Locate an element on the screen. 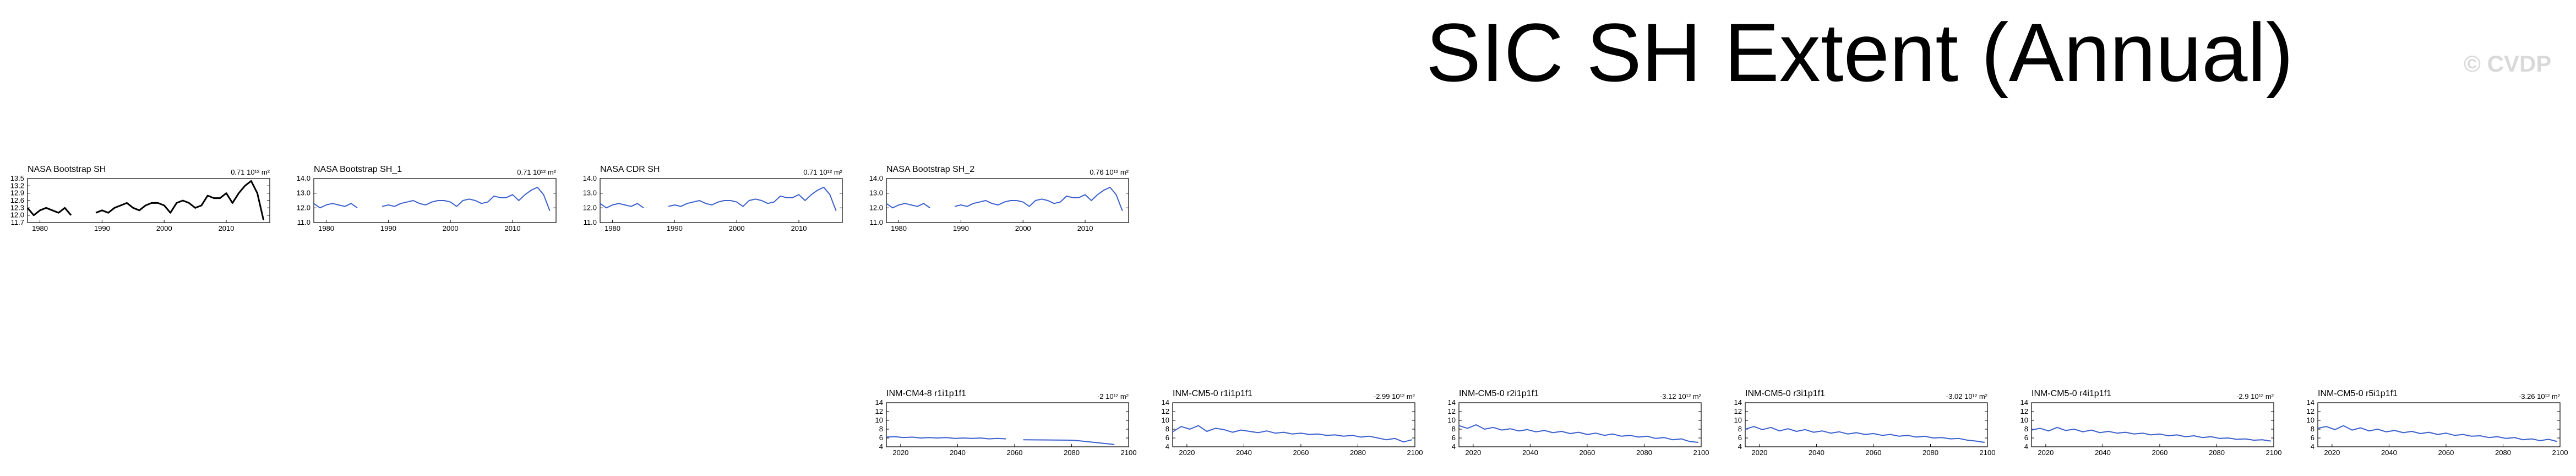 The width and height of the screenshot is (2576, 476). panel-title: INM-CM5-0 r2i1p1f1 is located at coordinates (1499, 393).